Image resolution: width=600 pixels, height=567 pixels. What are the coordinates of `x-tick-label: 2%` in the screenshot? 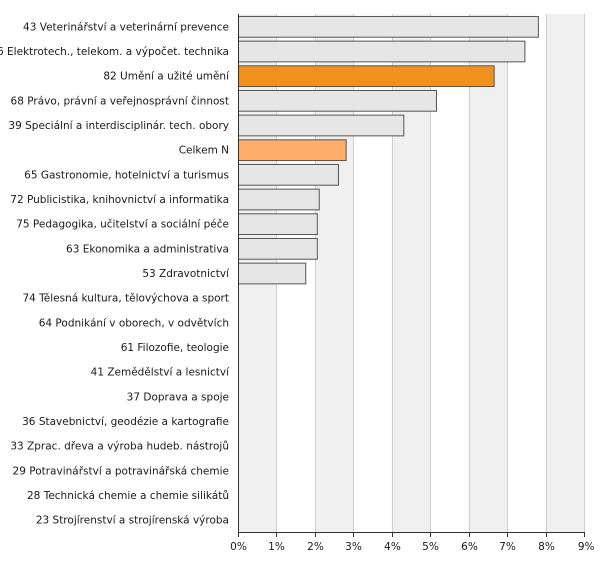 It's located at (315, 547).